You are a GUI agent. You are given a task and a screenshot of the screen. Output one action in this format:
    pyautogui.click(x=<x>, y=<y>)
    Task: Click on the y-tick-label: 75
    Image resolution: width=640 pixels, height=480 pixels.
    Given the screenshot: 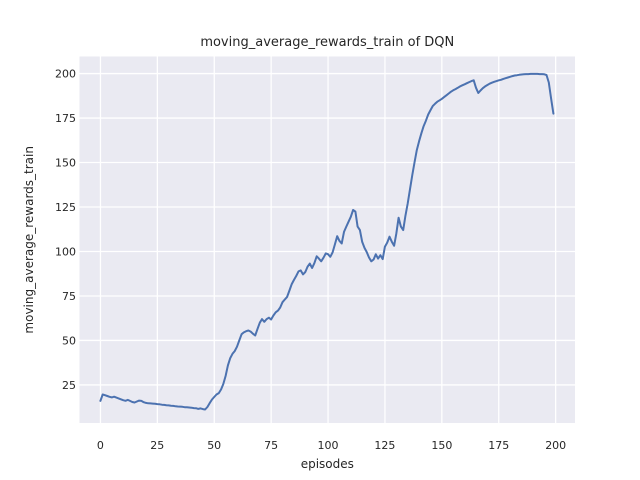 What is the action you would take?
    pyautogui.click(x=69, y=296)
    